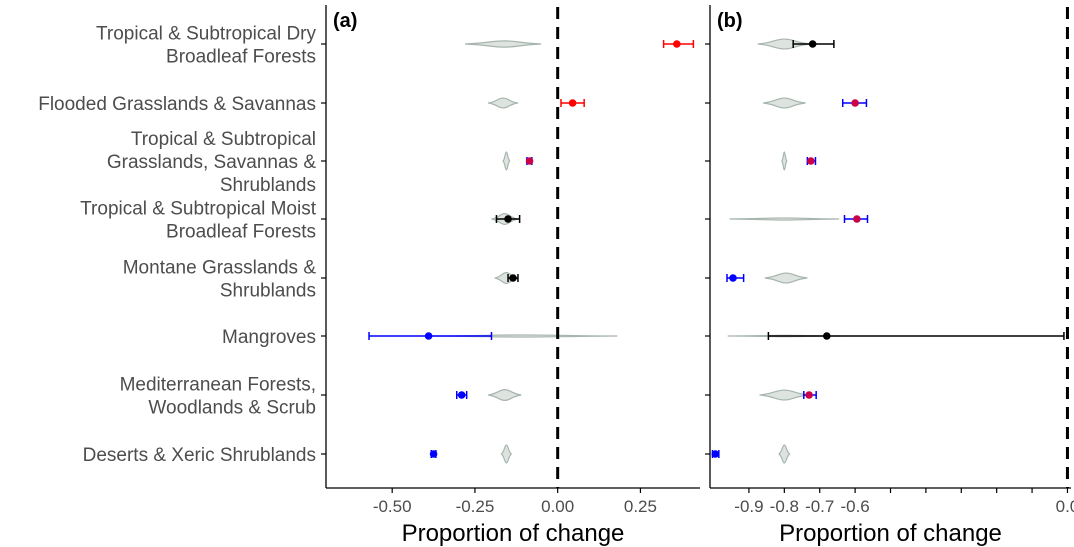 Image resolution: width=1074 pixels, height=547 pixels. I want to click on x-tick-label: 0.25, so click(640, 506).